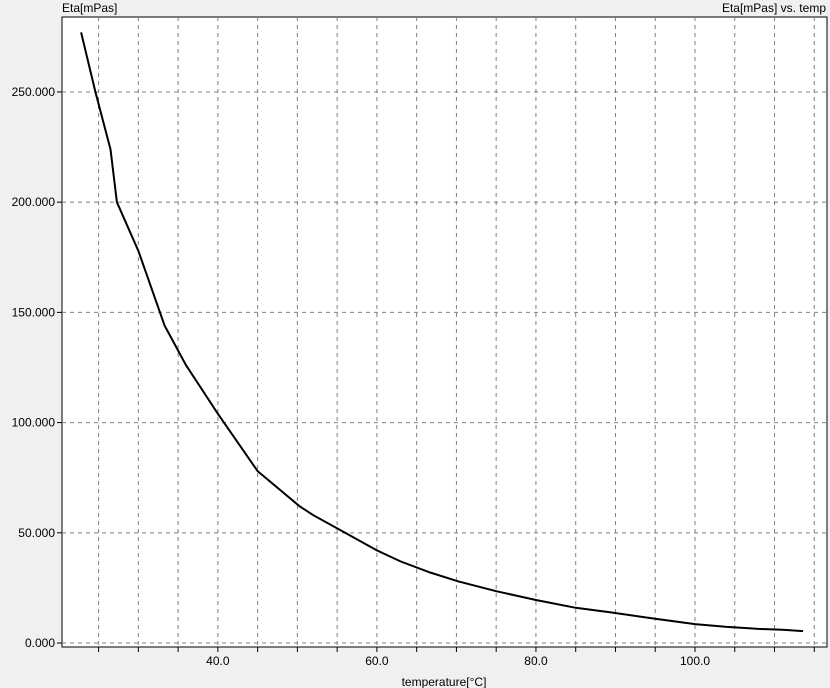  I want to click on y-tick-label: 200.000, so click(34, 202).